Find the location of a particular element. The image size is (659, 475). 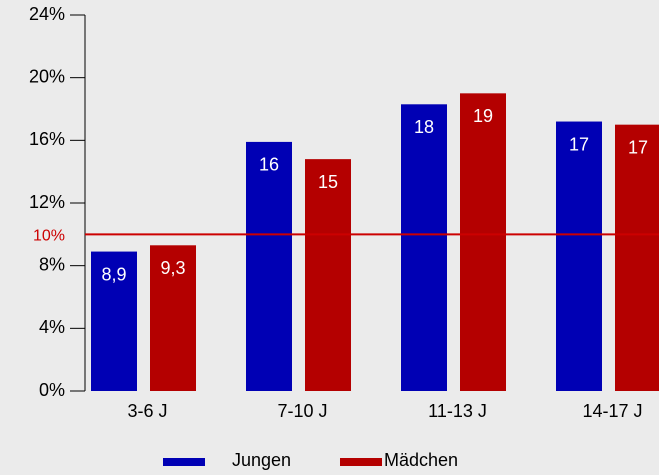

y-tick-label: 24% is located at coordinates (47, 14).